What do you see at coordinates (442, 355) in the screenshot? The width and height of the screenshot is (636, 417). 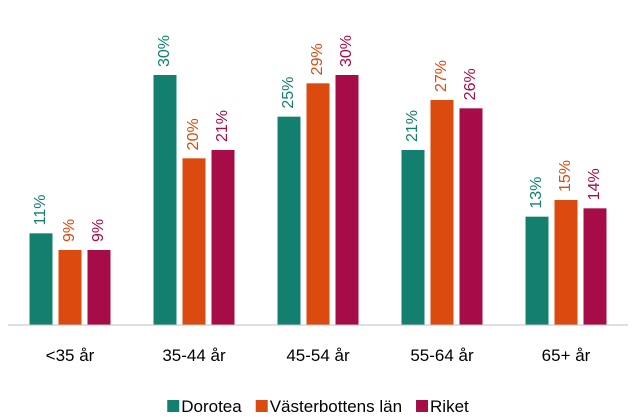 I see `x-tick-label: 55-64 år` at bounding box center [442, 355].